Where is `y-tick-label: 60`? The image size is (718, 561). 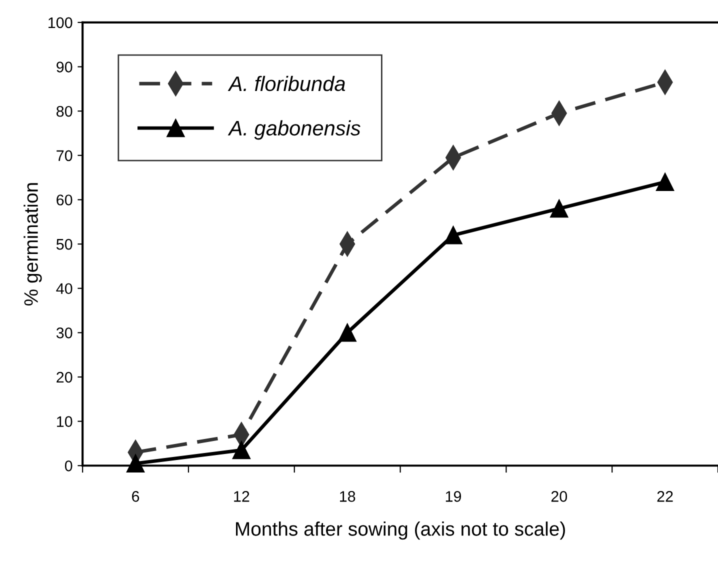
y-tick-label: 60 is located at coordinates (64, 200).